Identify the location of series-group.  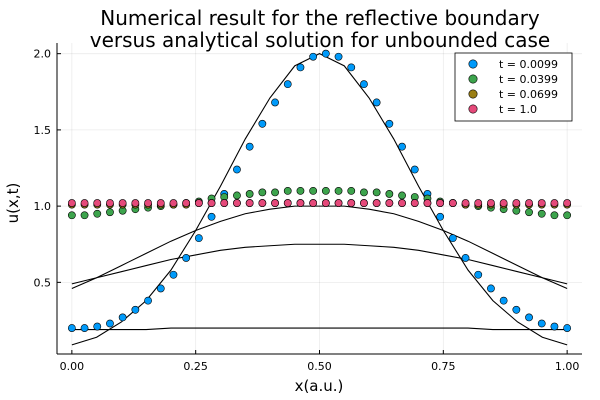
(319, 203).